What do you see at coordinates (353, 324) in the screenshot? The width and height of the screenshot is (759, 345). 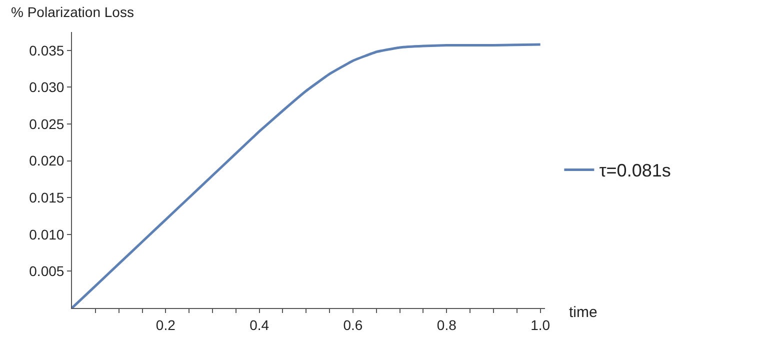 I see `x-tick-label: 0.6` at bounding box center [353, 324].